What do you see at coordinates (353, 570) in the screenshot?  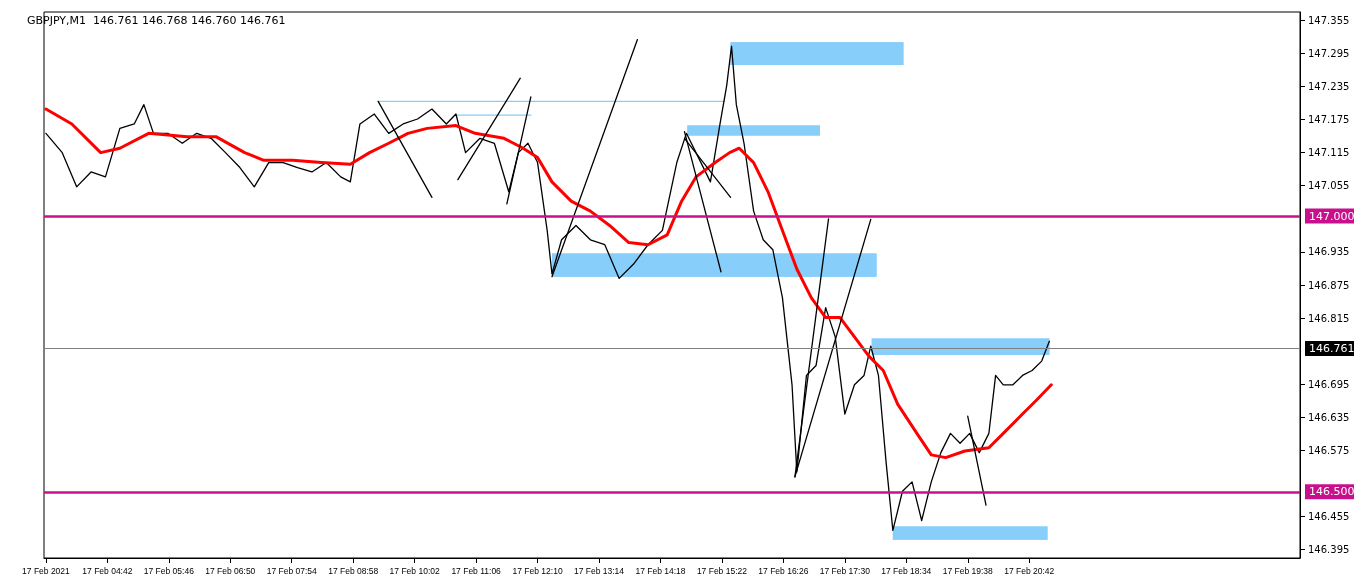 I see `x-tick-label: 17 Feb 08:58` at bounding box center [353, 570].